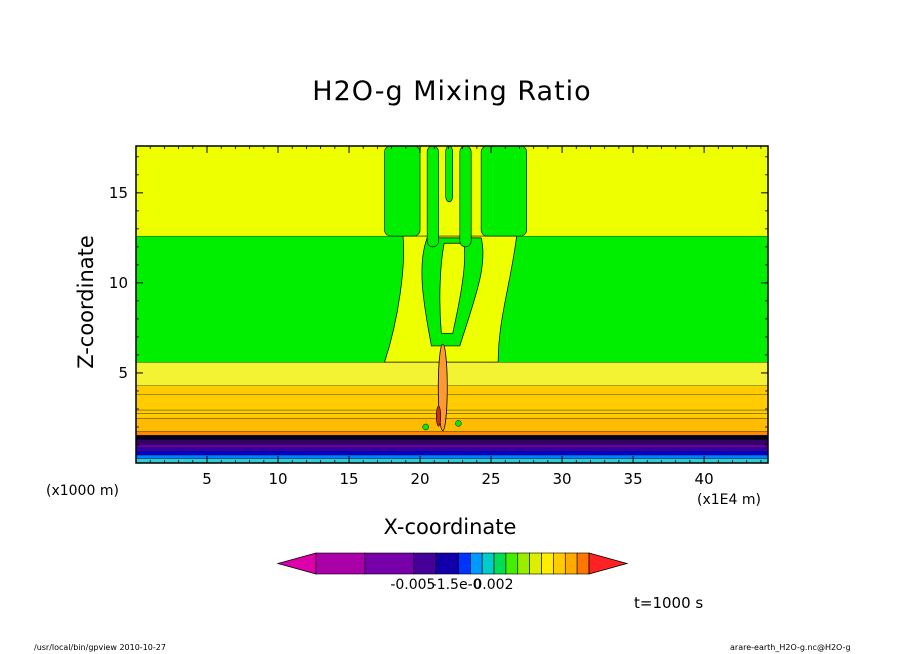  What do you see at coordinates (790, 647) in the screenshot?
I see `footer-right: arare-earth_H2O-g.nc@H2O-g` at bounding box center [790, 647].